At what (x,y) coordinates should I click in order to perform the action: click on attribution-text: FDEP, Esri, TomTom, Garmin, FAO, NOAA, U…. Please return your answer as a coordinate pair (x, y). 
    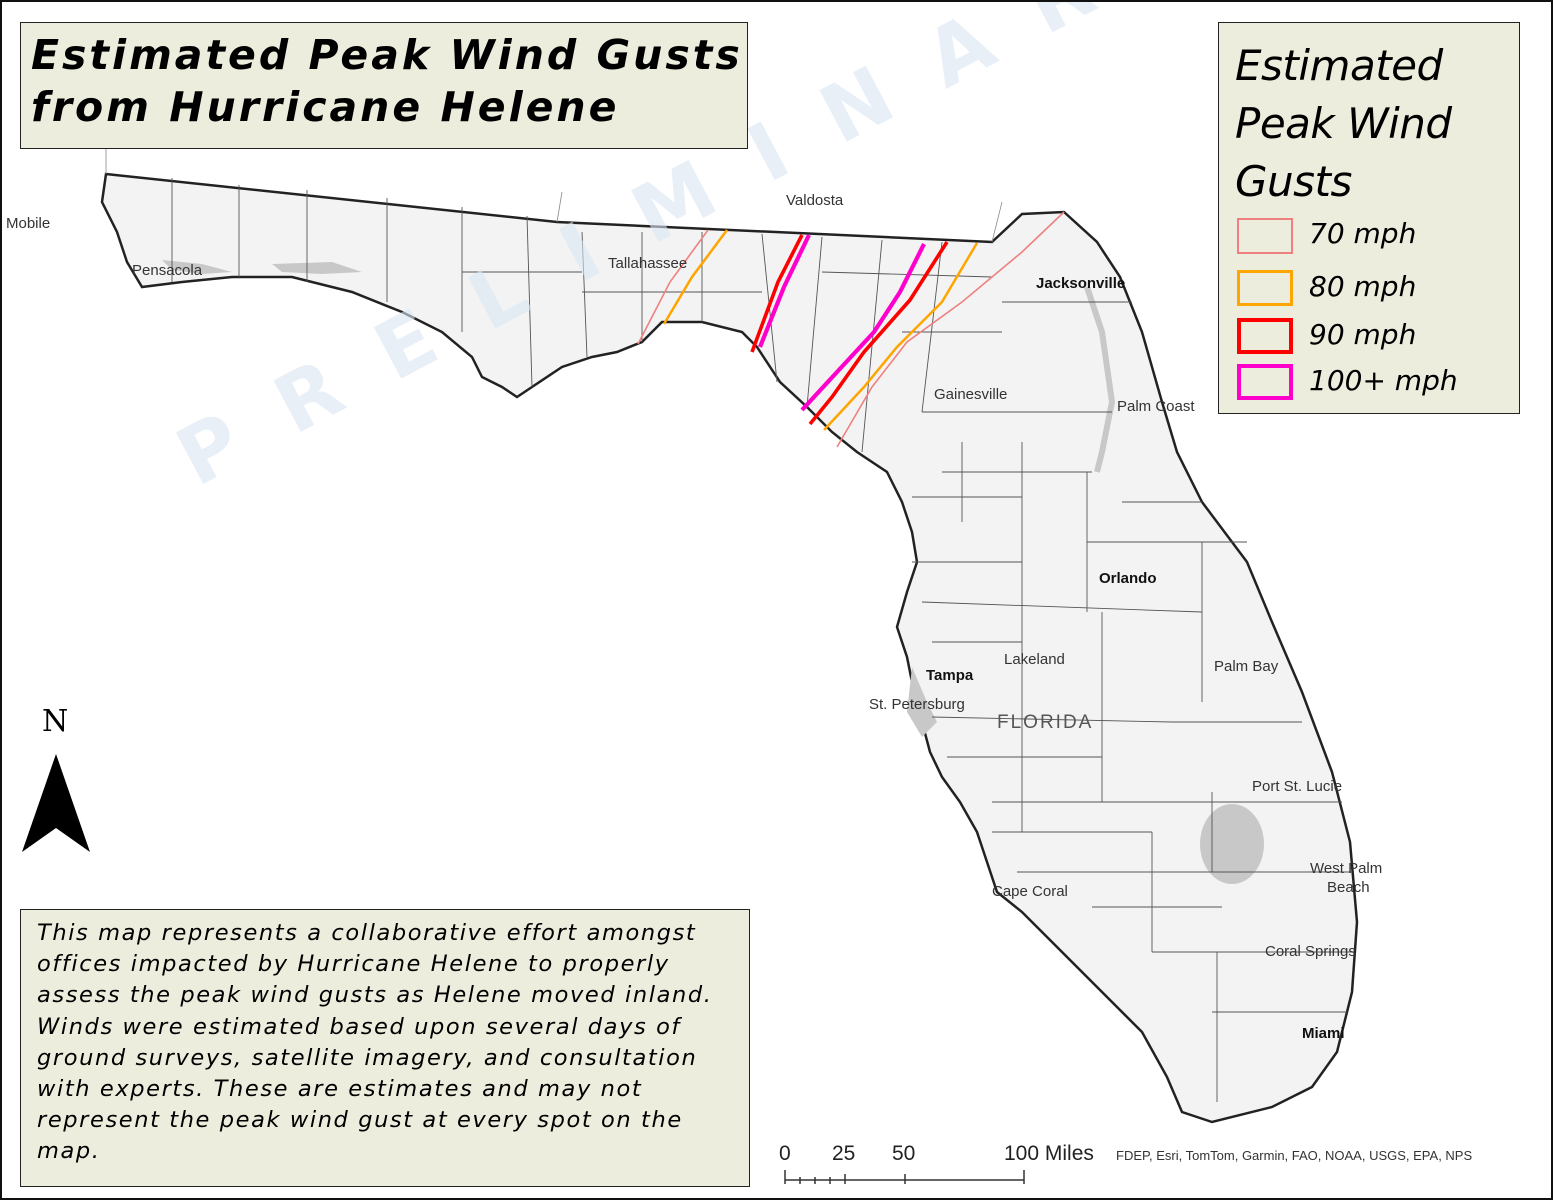
    Looking at the image, I should click on (1294, 1155).